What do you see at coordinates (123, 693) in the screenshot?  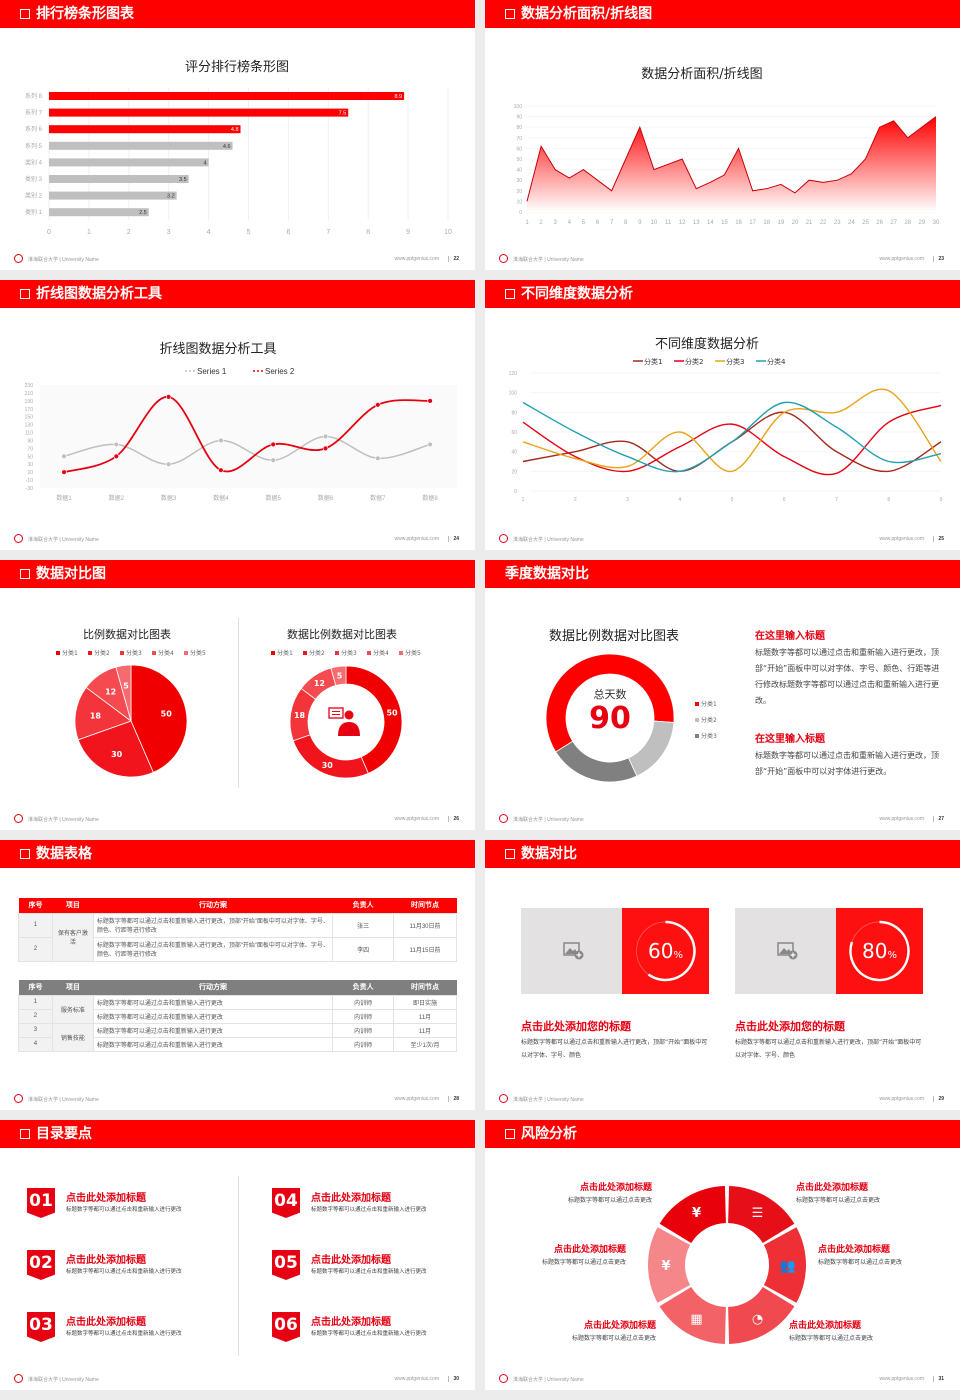 I see `slice` at bounding box center [123, 693].